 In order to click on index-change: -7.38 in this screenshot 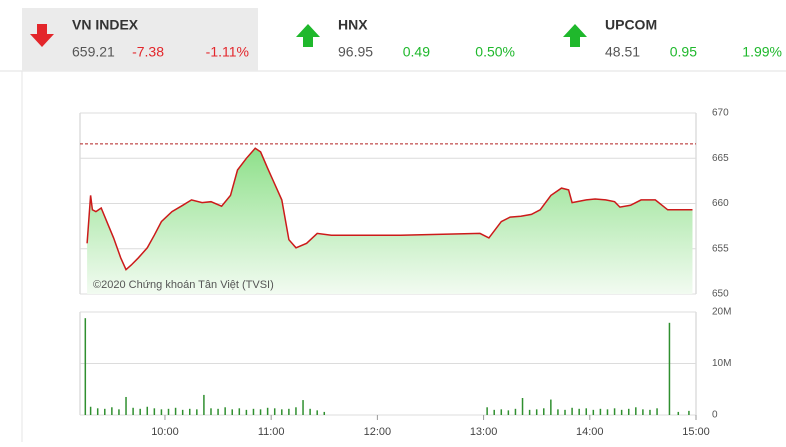, I will do `click(148, 52)`.